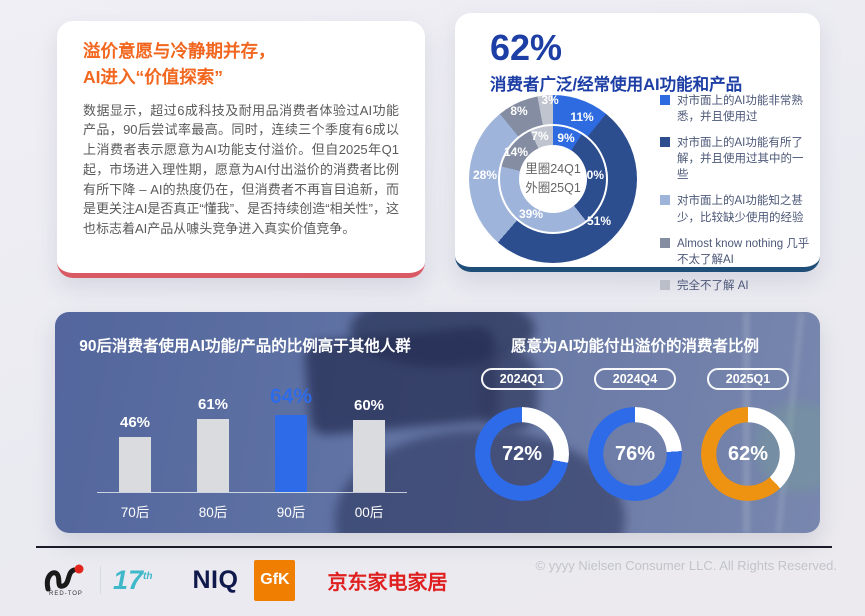  I want to click on bar-column: 64%, so click(291, 438).